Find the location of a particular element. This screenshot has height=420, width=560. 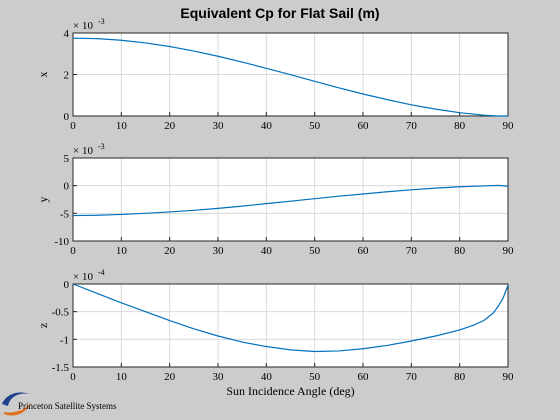

logo: Princeton Satellite Systems is located at coordinates (59, 404).